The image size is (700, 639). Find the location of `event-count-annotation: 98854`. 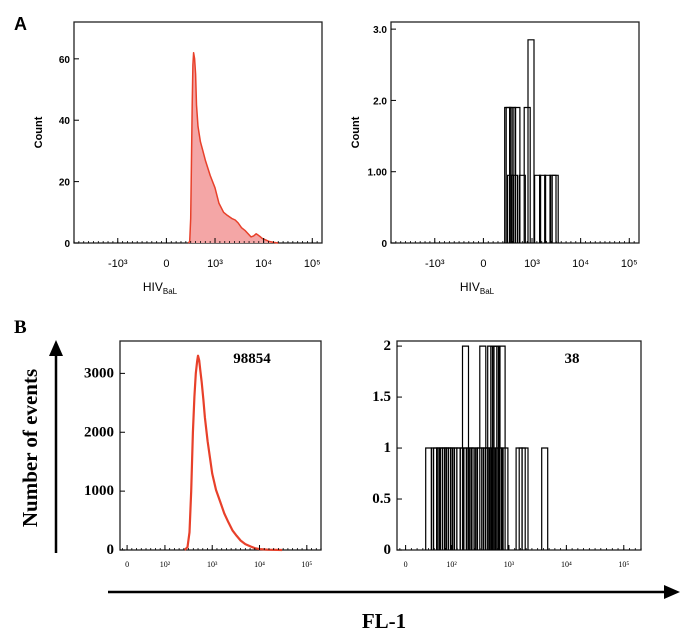

event-count-annotation: 98854 is located at coordinates (252, 359).